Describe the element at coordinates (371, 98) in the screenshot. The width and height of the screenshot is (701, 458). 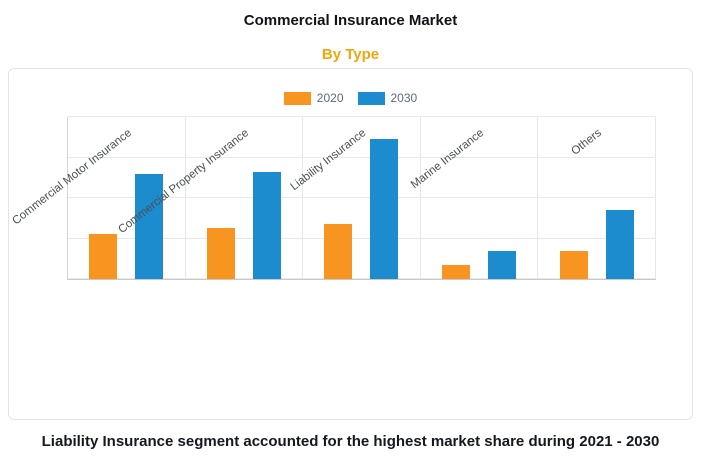
I see `legend-swatch-2030` at that location.